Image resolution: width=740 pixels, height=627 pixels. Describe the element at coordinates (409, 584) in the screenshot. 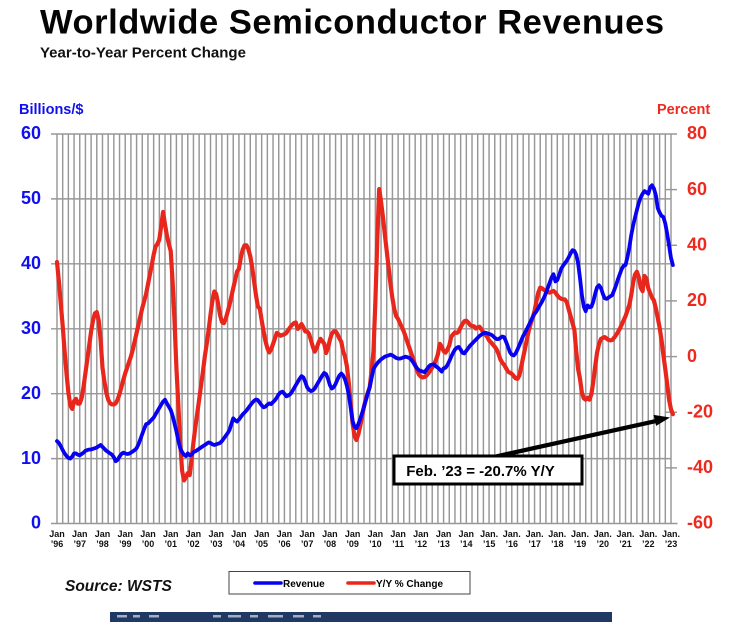

I see `svg-text: Y/Y % Change` at that location.